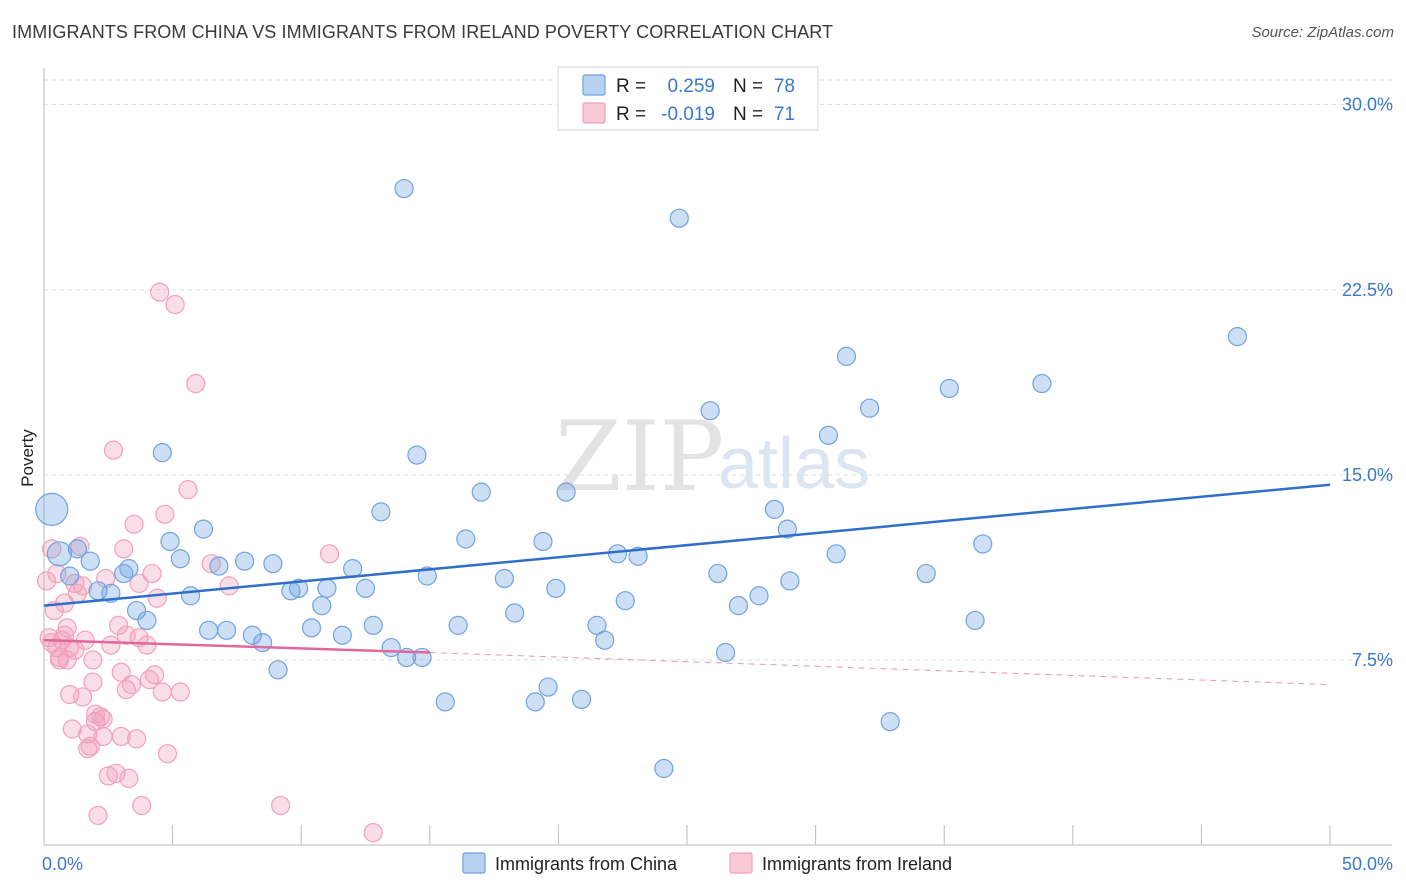  Describe the element at coordinates (1367, 475) in the screenshot. I see `y-tick-label-1: 15.0%` at that location.